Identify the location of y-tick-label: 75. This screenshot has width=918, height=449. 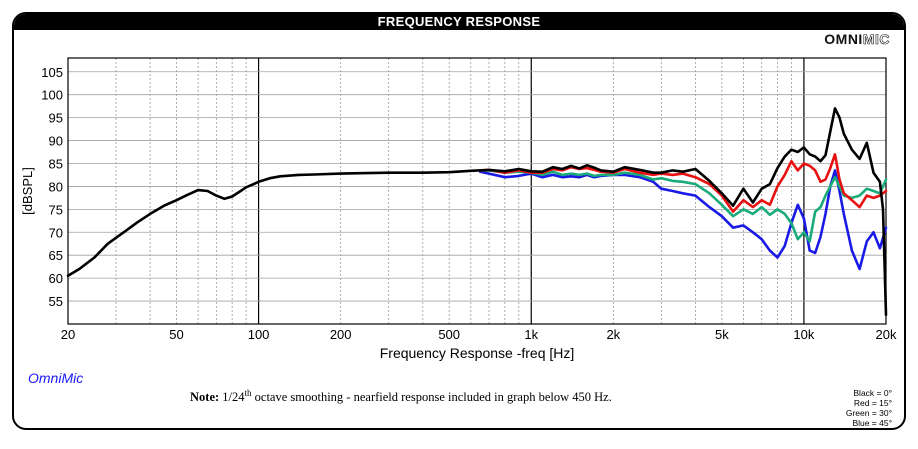
(56, 209).